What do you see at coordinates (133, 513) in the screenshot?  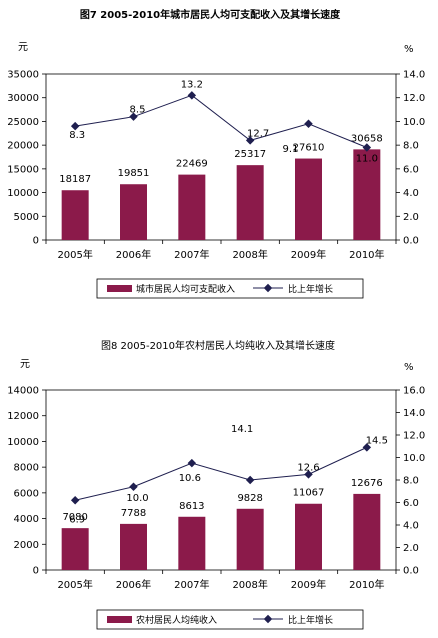 I see `bar-value-label: 7788` at bounding box center [133, 513].